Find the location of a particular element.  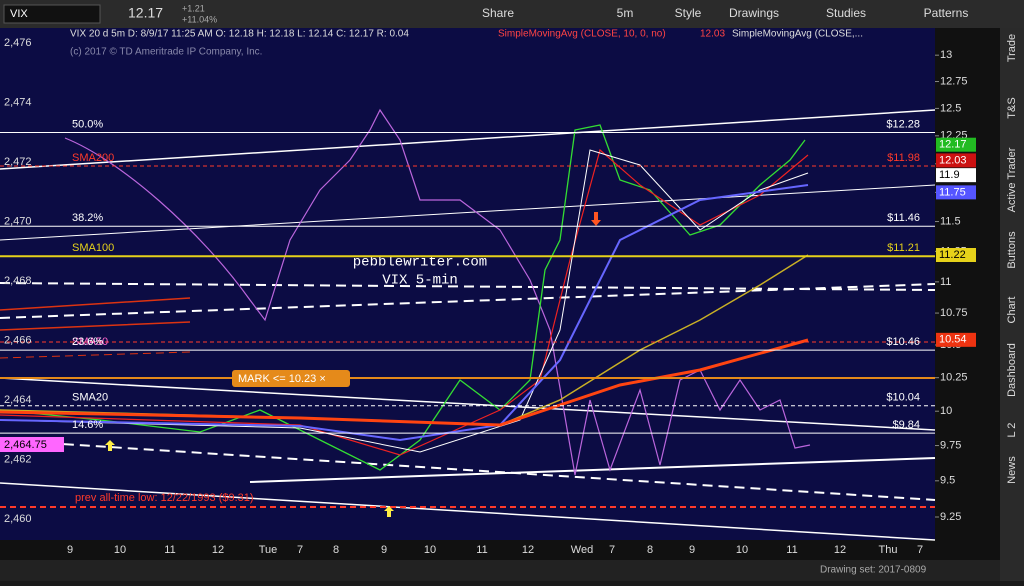

side-tab: Active Trader is located at coordinates (1012, 179).